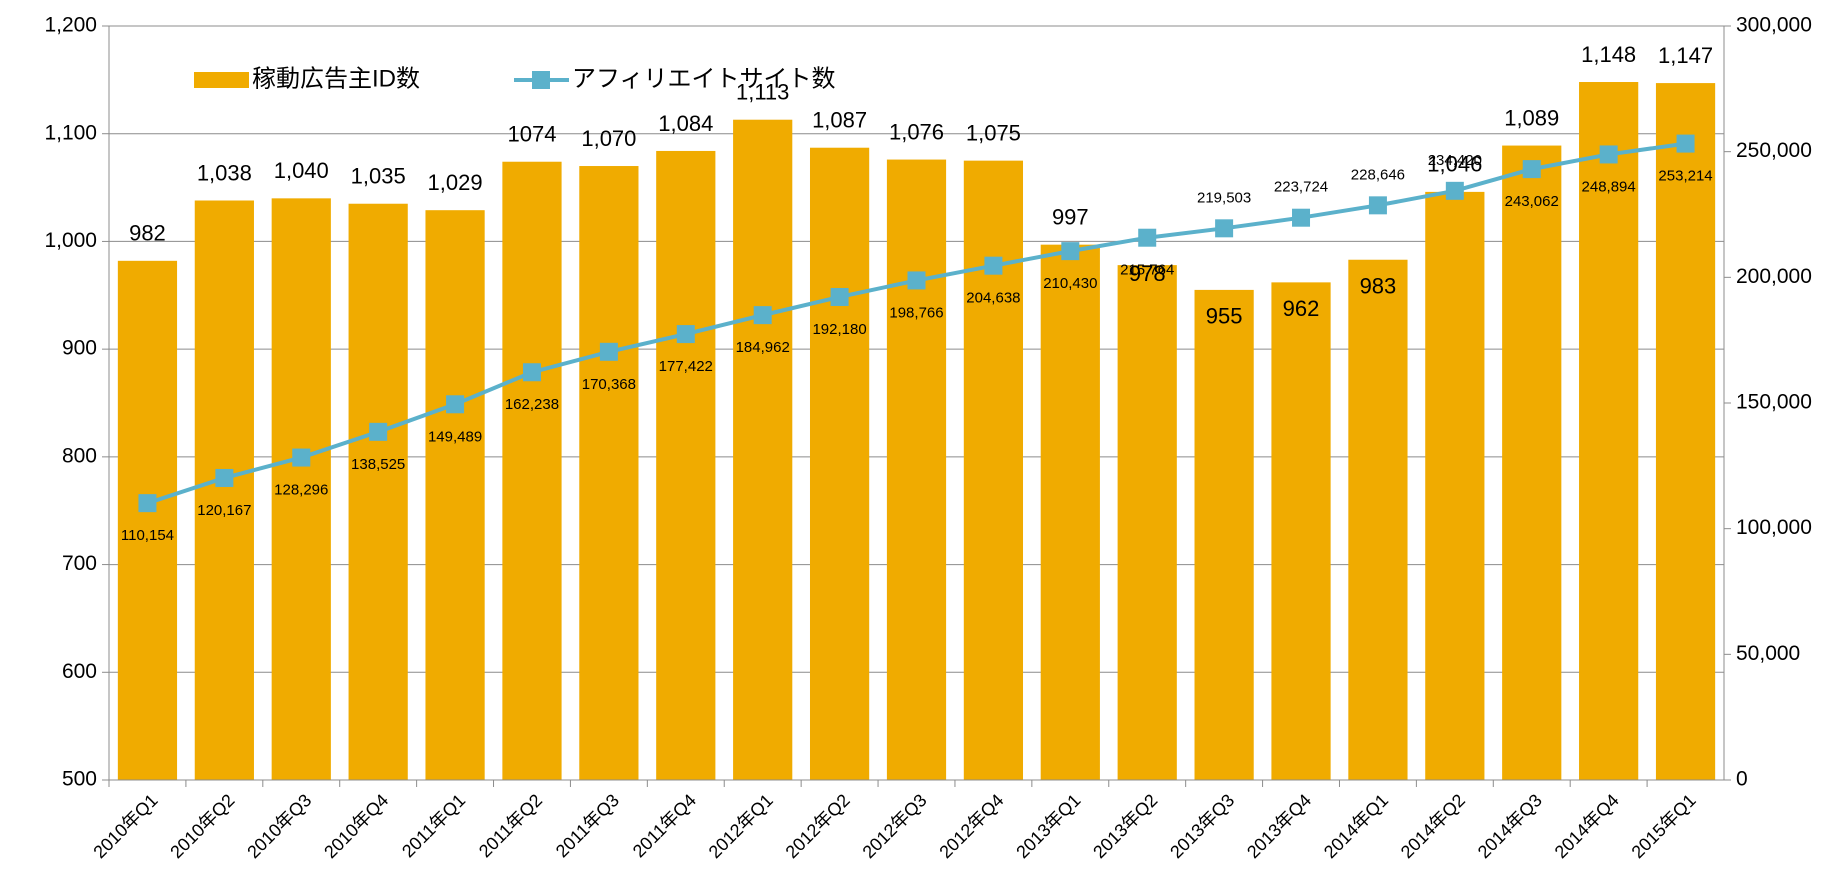 The height and width of the screenshot is (892, 1845). What do you see at coordinates (279, 826) in the screenshot?
I see `x-tick-label: 2010年Q3` at bounding box center [279, 826].